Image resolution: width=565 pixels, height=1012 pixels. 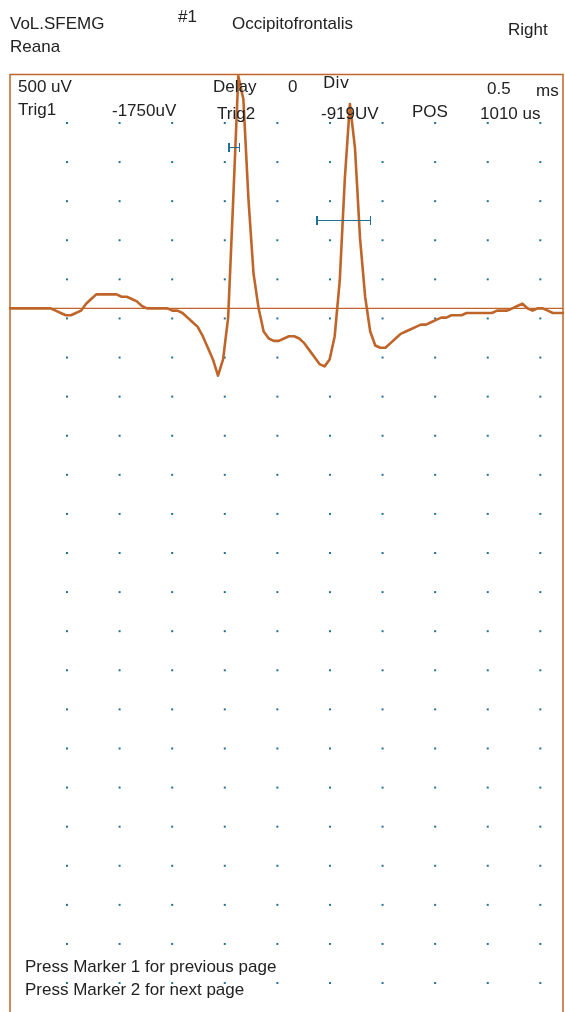 What do you see at coordinates (144, 111) in the screenshot?
I see `annotation: -1750uV` at bounding box center [144, 111].